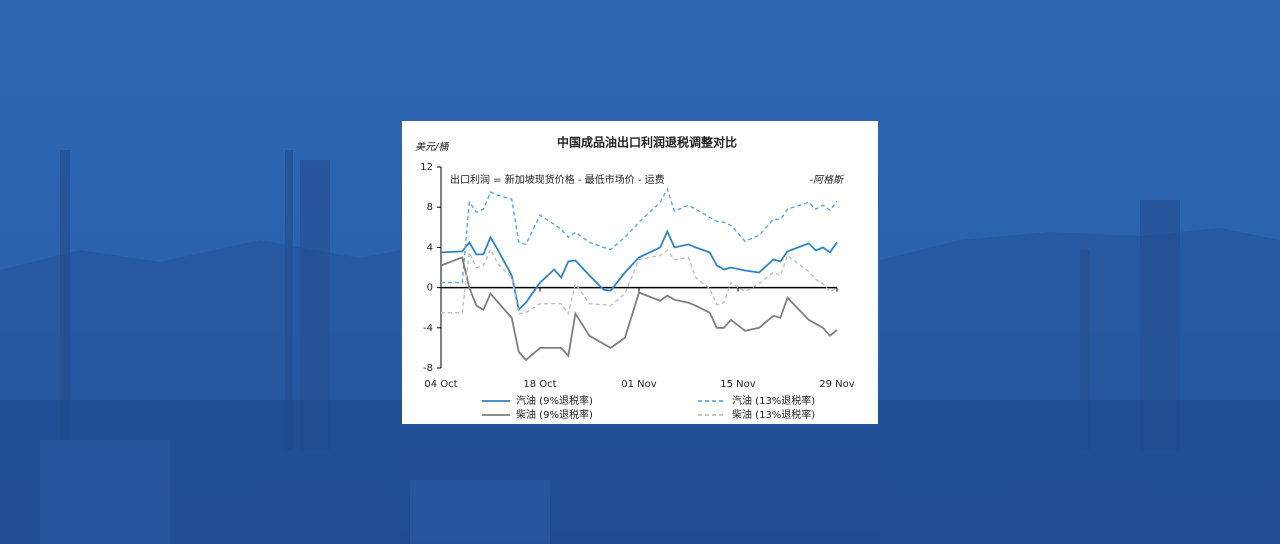 This screenshot has height=544, width=1280. Describe the element at coordinates (426, 167) in the screenshot. I see `y-tick-label: 12` at that location.